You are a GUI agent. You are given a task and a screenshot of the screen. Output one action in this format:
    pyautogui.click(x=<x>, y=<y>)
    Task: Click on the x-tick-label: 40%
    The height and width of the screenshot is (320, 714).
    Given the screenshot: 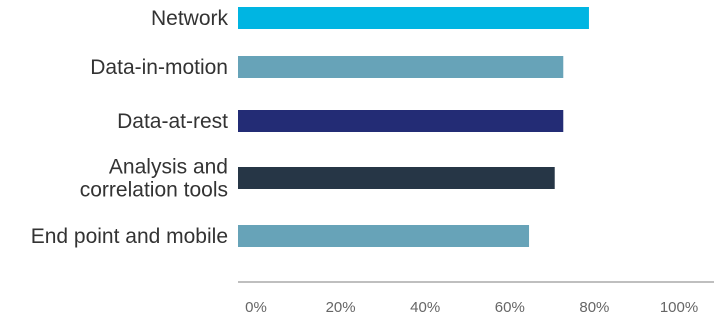 What is the action you would take?
    pyautogui.click(x=425, y=307)
    